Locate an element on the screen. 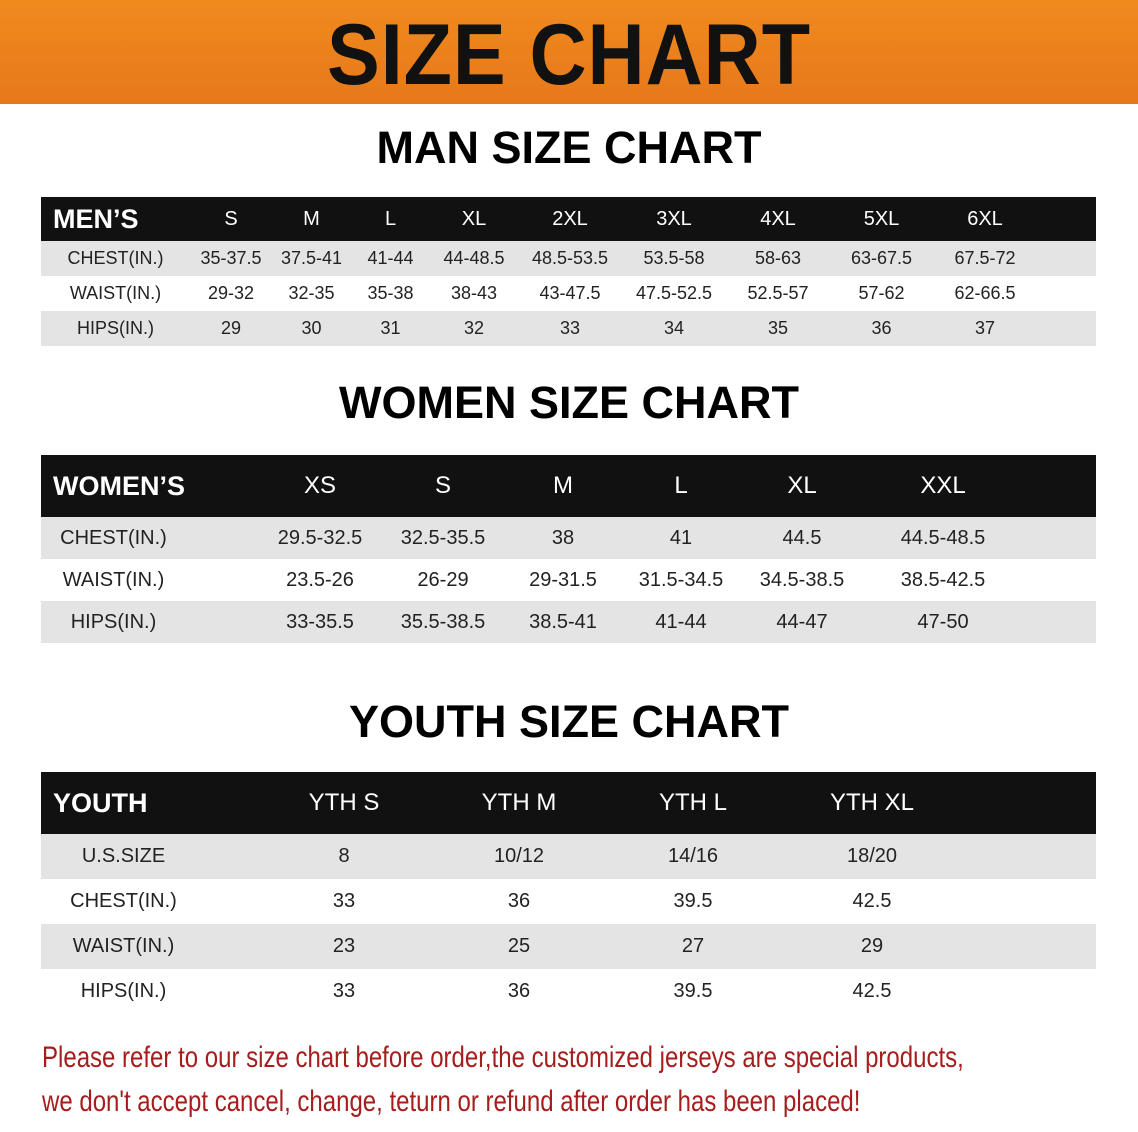 The height and width of the screenshot is (1132, 1138). table-cell: 29-31.5 is located at coordinates (563, 579).